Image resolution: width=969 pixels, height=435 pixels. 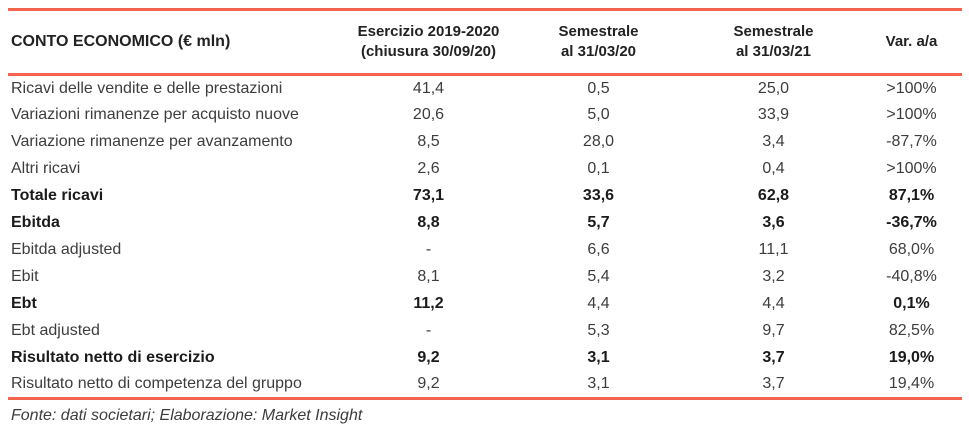 What do you see at coordinates (485, 331) in the screenshot?
I see `table-row: Ebt adjusted - 5,3 9,7 82,5%` at bounding box center [485, 331].